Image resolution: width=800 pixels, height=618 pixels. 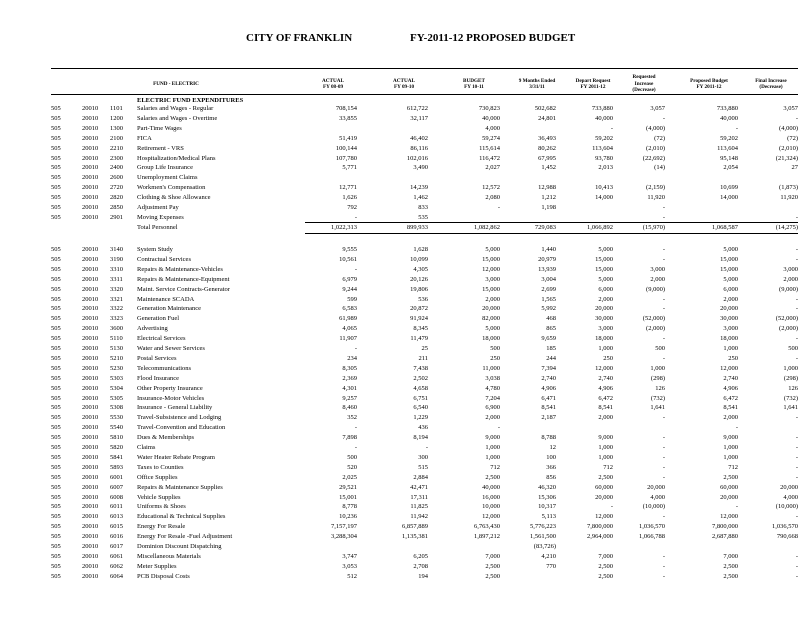 What do you see at coordinates (423, 299) in the screenshot?
I see `actual-0910: 536` at bounding box center [423, 299].